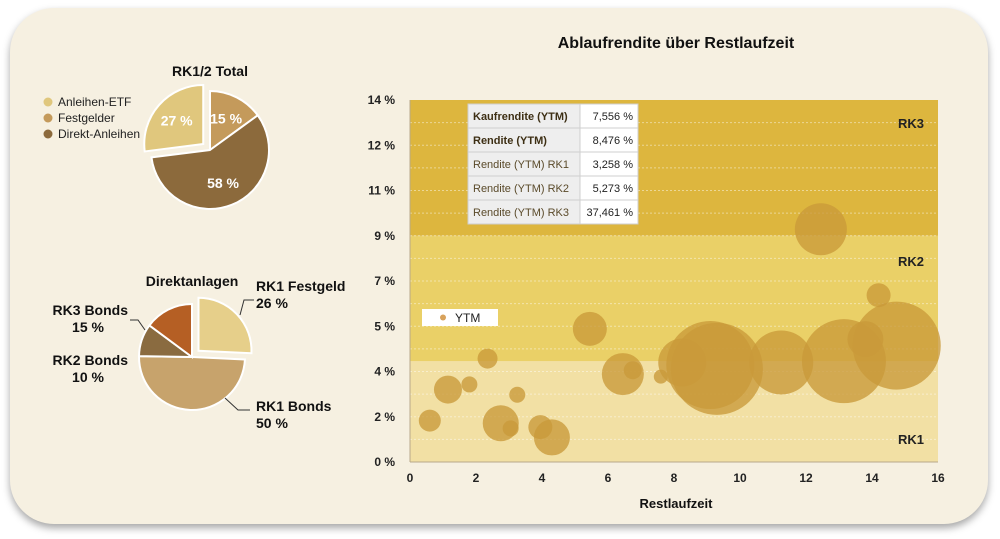 This screenshot has height=539, width=1000. I want to click on pie1-slice-festgelder, so click(234, 120).